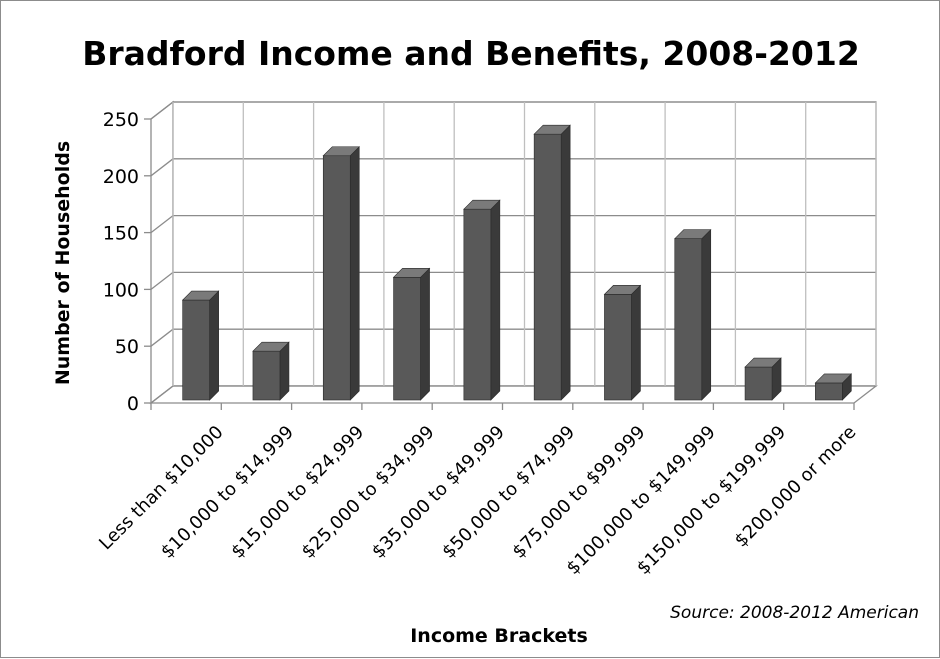  What do you see at coordinates (794, 613) in the screenshot?
I see `source-note: Source: 2008-2012 American` at bounding box center [794, 613].